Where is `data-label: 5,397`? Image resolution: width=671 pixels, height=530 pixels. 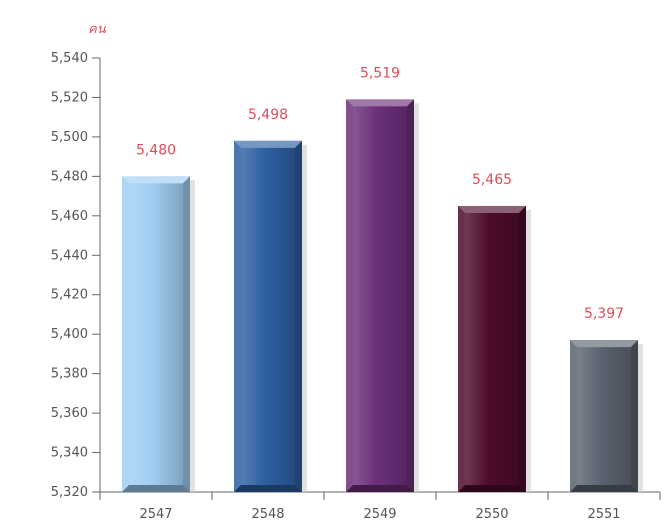 data-label: 5,397 is located at coordinates (604, 314).